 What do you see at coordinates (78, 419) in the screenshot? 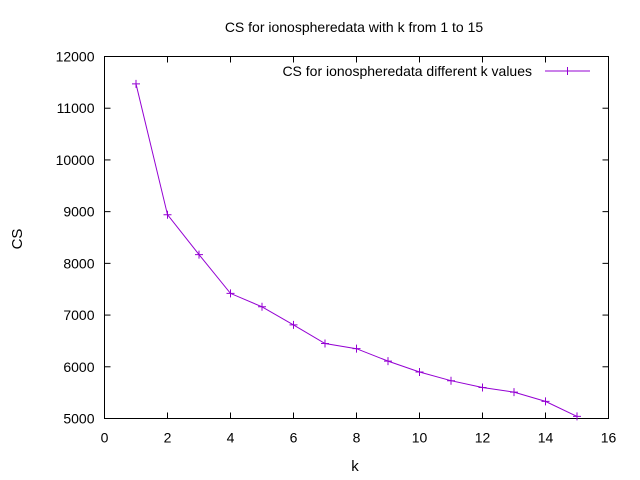
I see `y-tick-label: 5000` at bounding box center [78, 419].